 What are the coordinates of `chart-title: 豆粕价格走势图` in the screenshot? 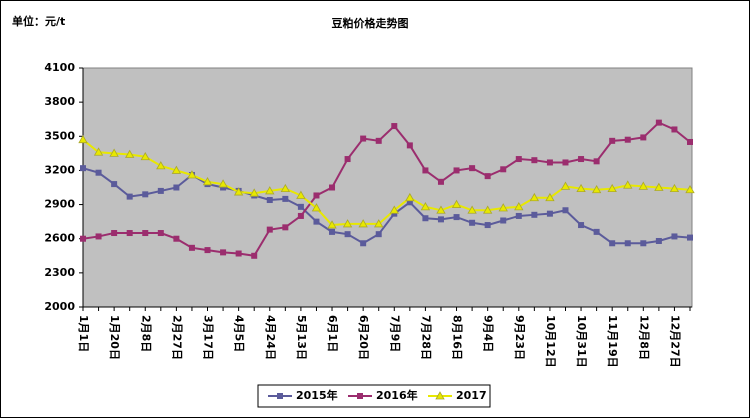 It's located at (370, 23).